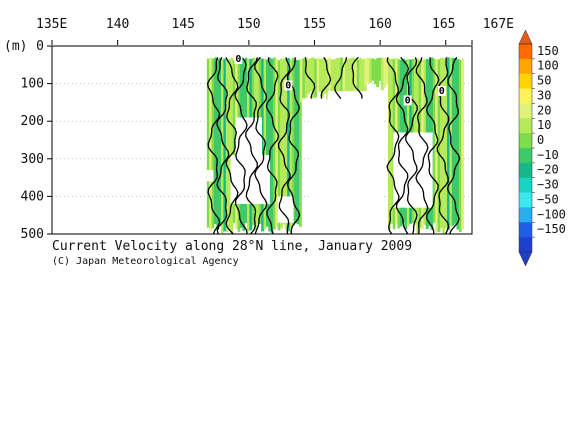 The width and height of the screenshot is (570, 423). What do you see at coordinates (183, 24) in the screenshot?
I see `x-tick-label: 145` at bounding box center [183, 24].